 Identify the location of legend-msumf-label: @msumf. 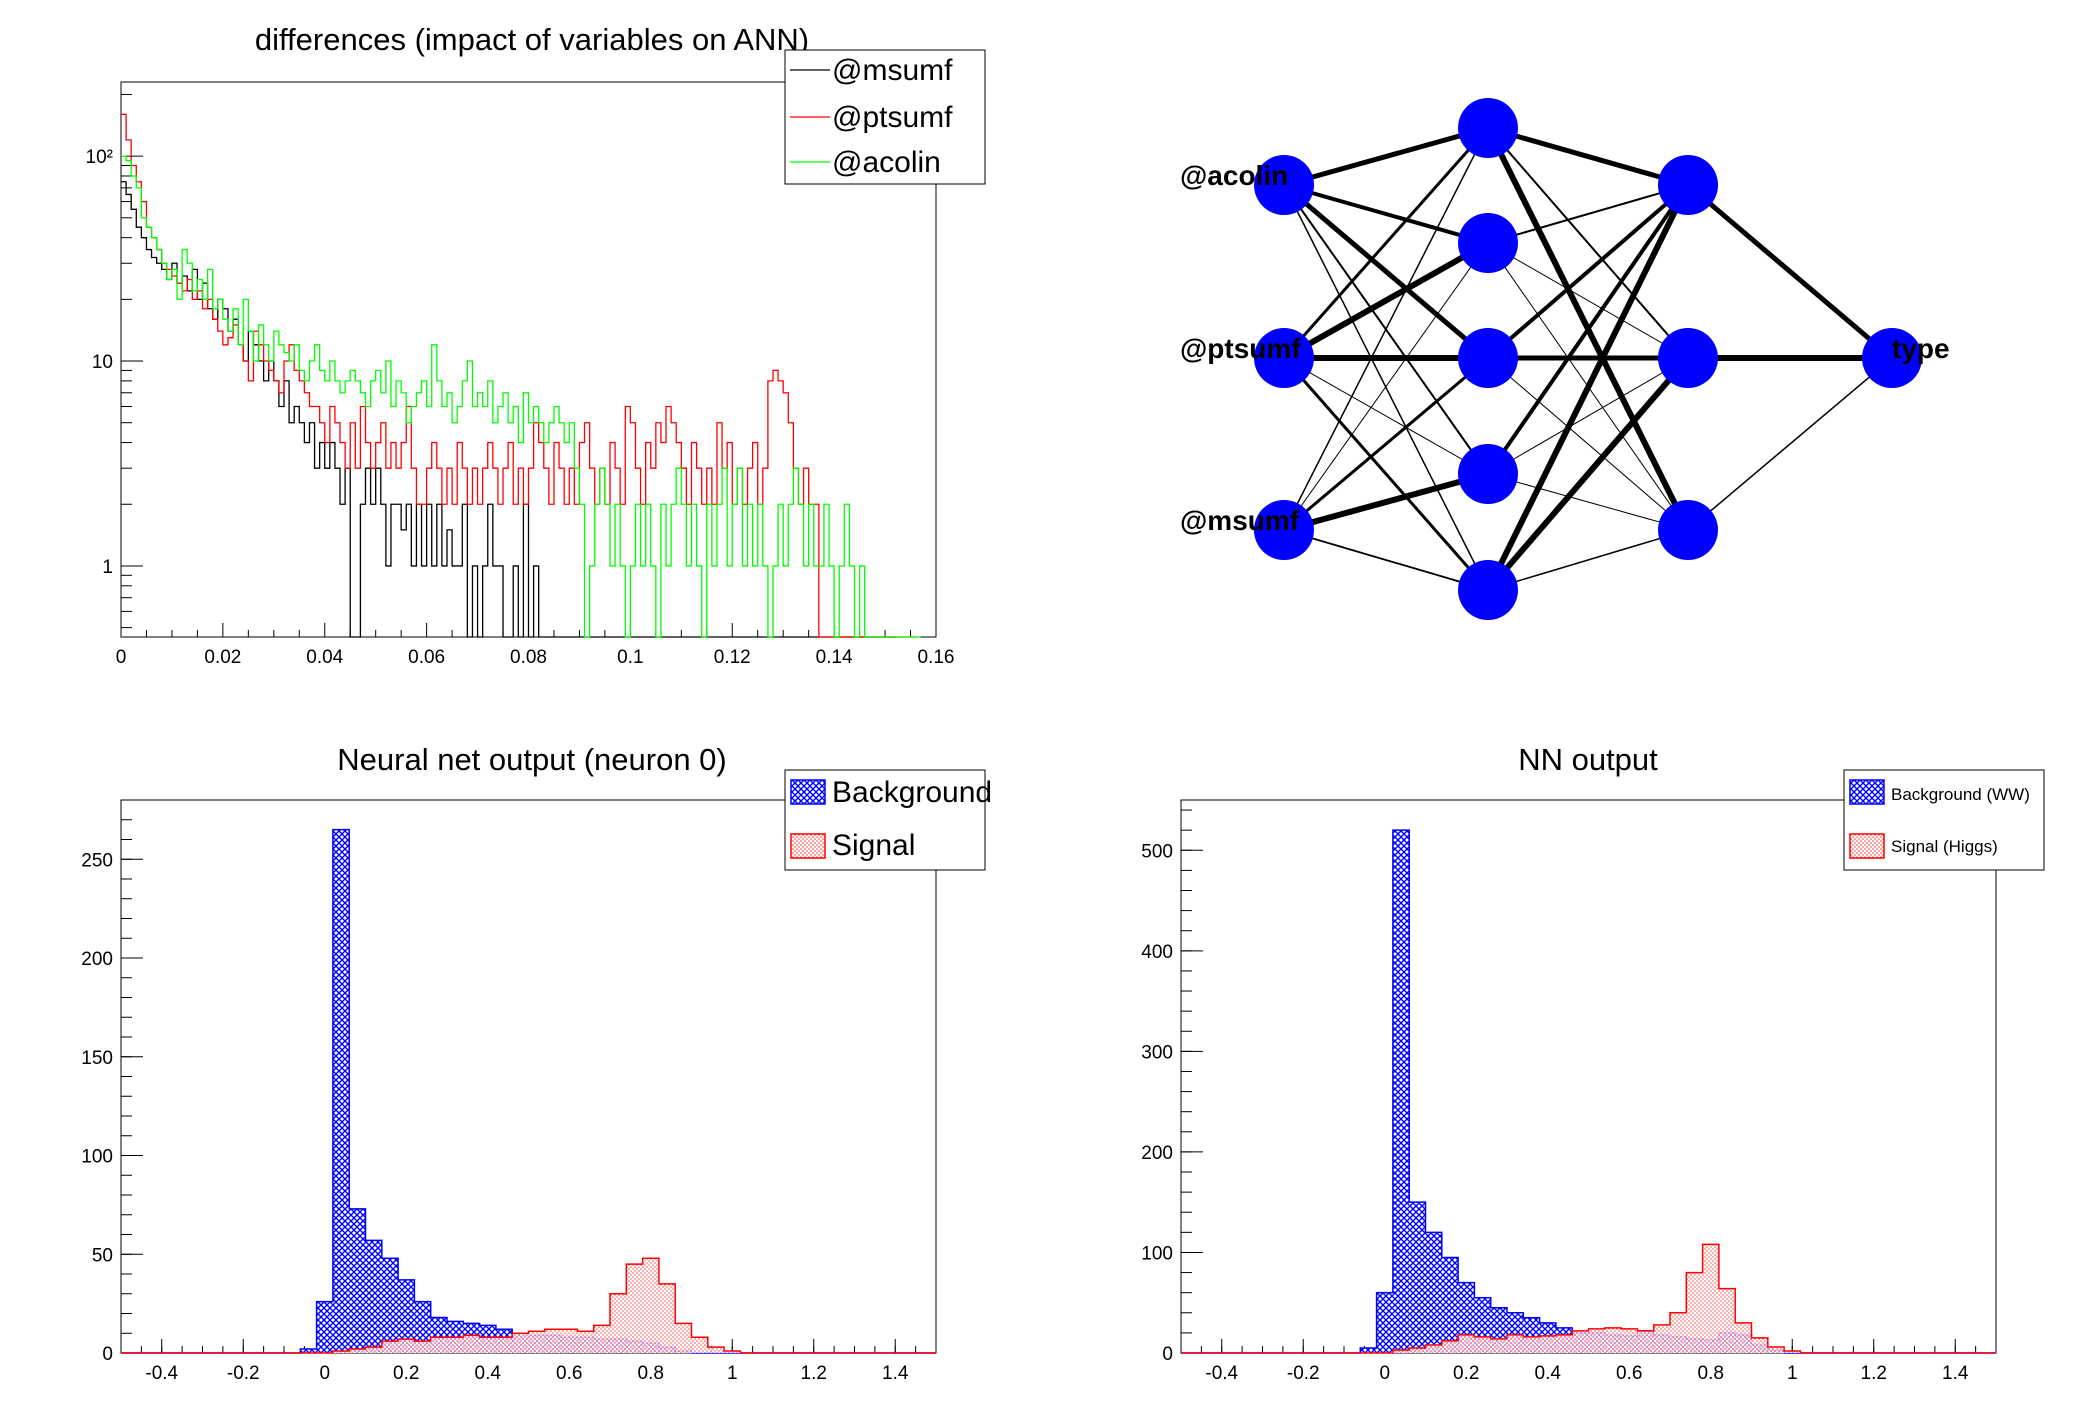
(892, 70).